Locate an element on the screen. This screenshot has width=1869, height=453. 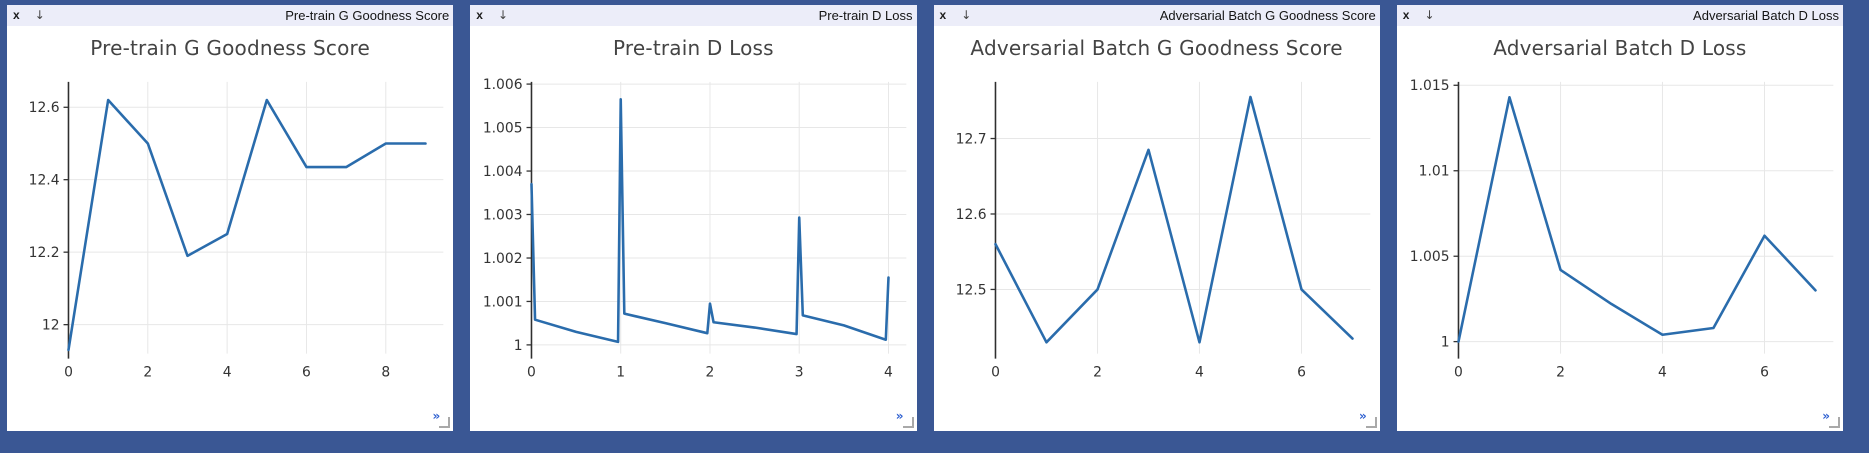
svg-text: 1.002 is located at coordinates (503, 259).